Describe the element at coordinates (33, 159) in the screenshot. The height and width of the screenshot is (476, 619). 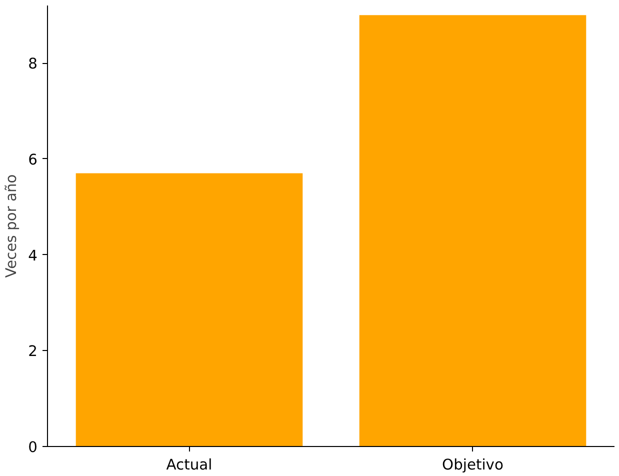
I see `y-tick-label: 6` at that location.